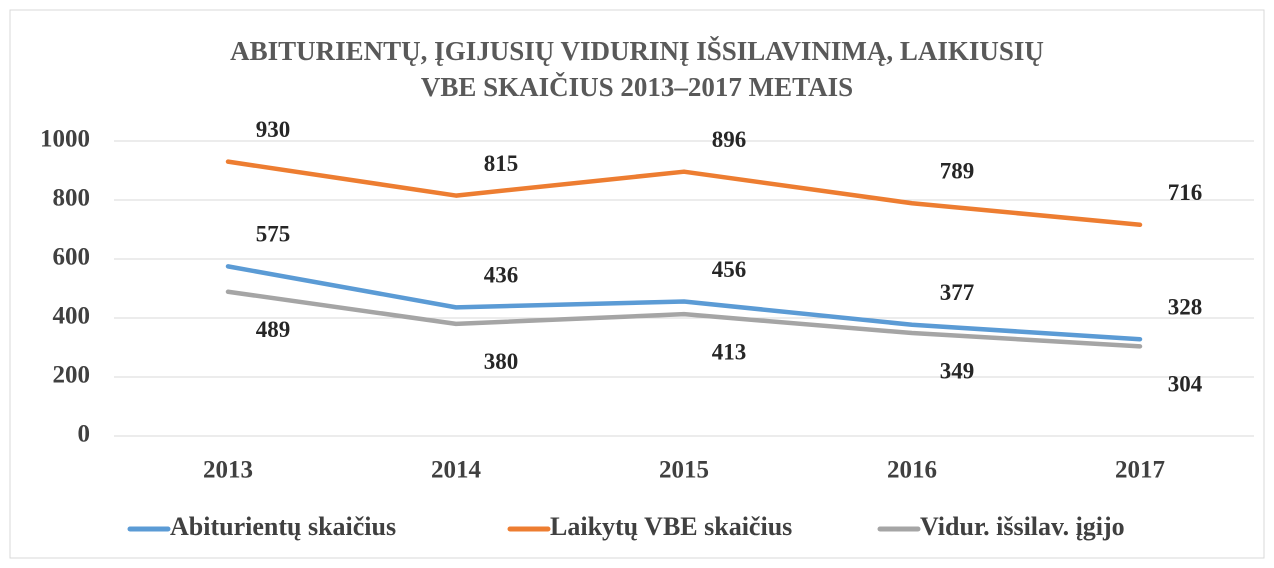 The image size is (1274, 568). What do you see at coordinates (456, 470) in the screenshot?
I see `x-tick-label: 2014` at bounding box center [456, 470].